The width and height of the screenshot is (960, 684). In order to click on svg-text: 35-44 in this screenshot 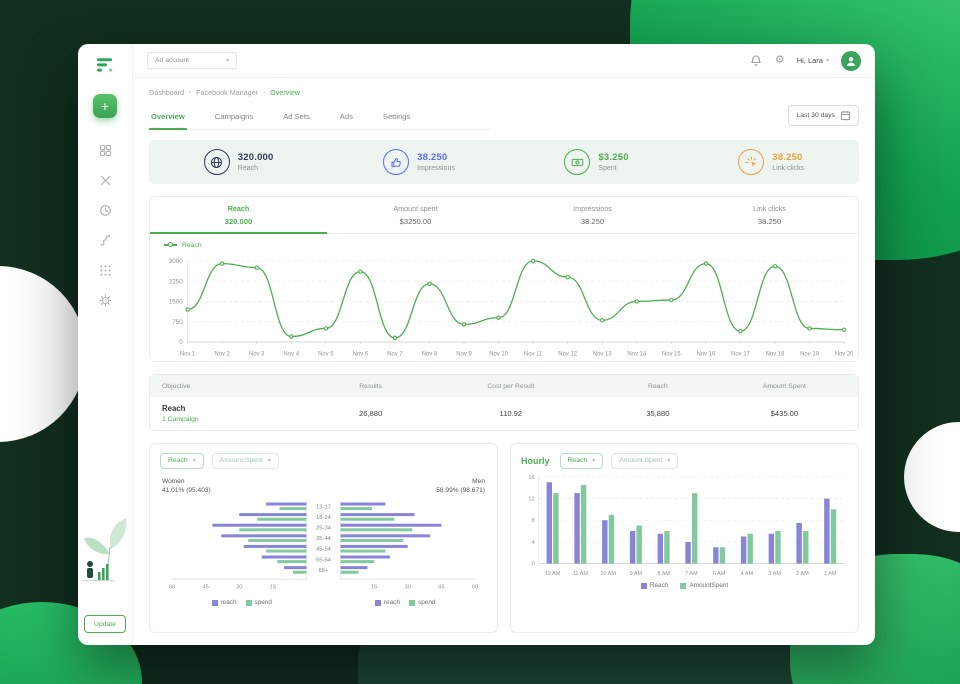, I will do `click(324, 539)`.